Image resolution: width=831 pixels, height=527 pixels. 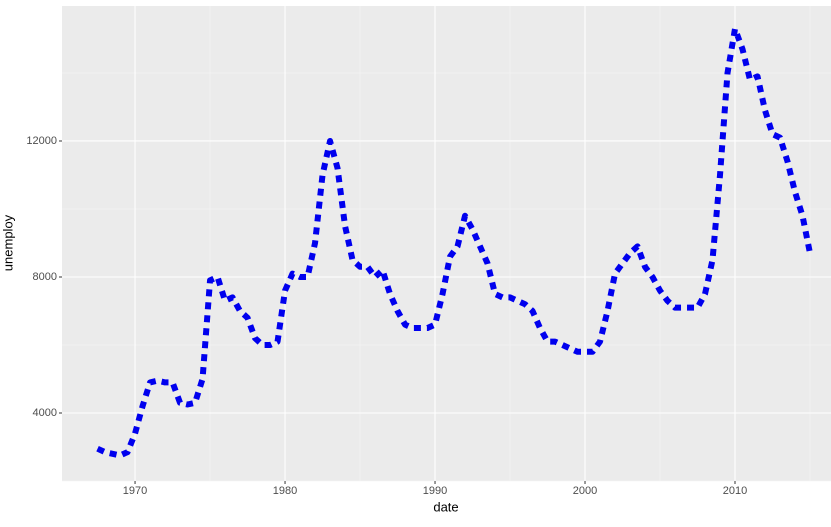 What do you see at coordinates (735, 491) in the screenshot?
I see `x-tick-label: 2010` at bounding box center [735, 491].